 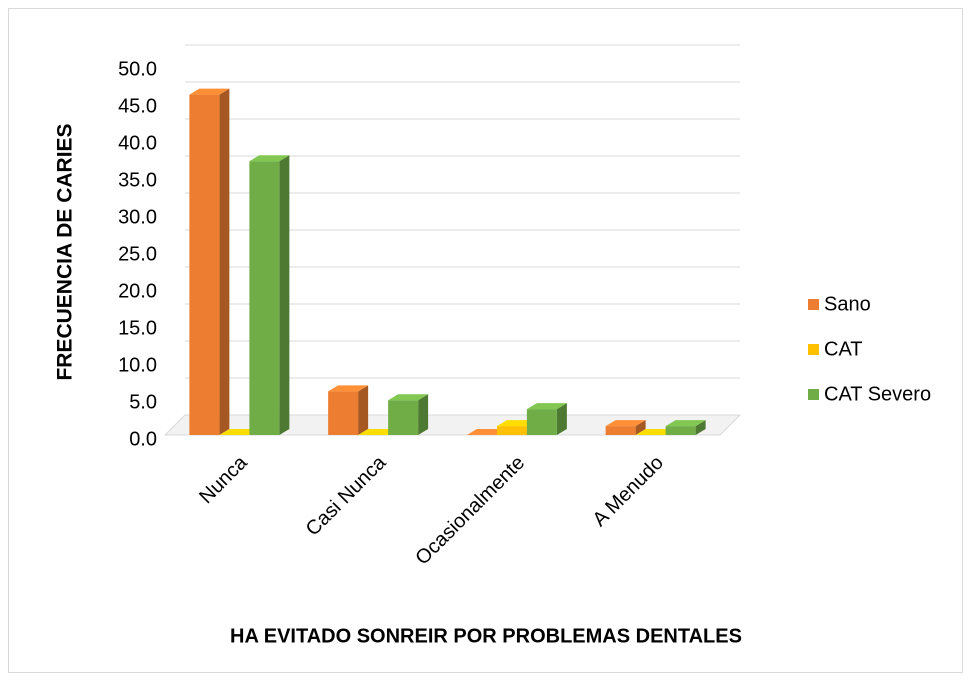 What do you see at coordinates (137, 254) in the screenshot?
I see `y-tick-label: 25.0` at bounding box center [137, 254].